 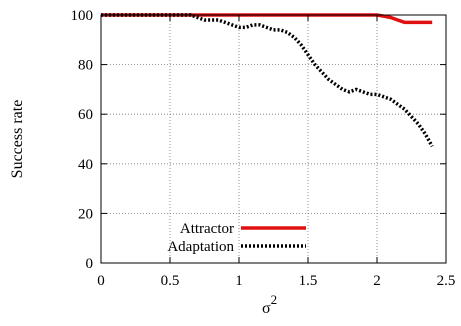 What do you see at coordinates (82, 16) in the screenshot?
I see `y-tick-label: 100` at bounding box center [82, 16].